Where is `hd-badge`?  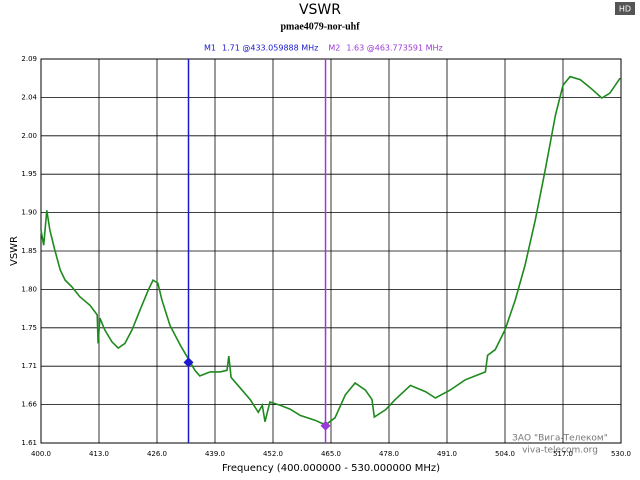 hd-badge is located at coordinates (625, 8).